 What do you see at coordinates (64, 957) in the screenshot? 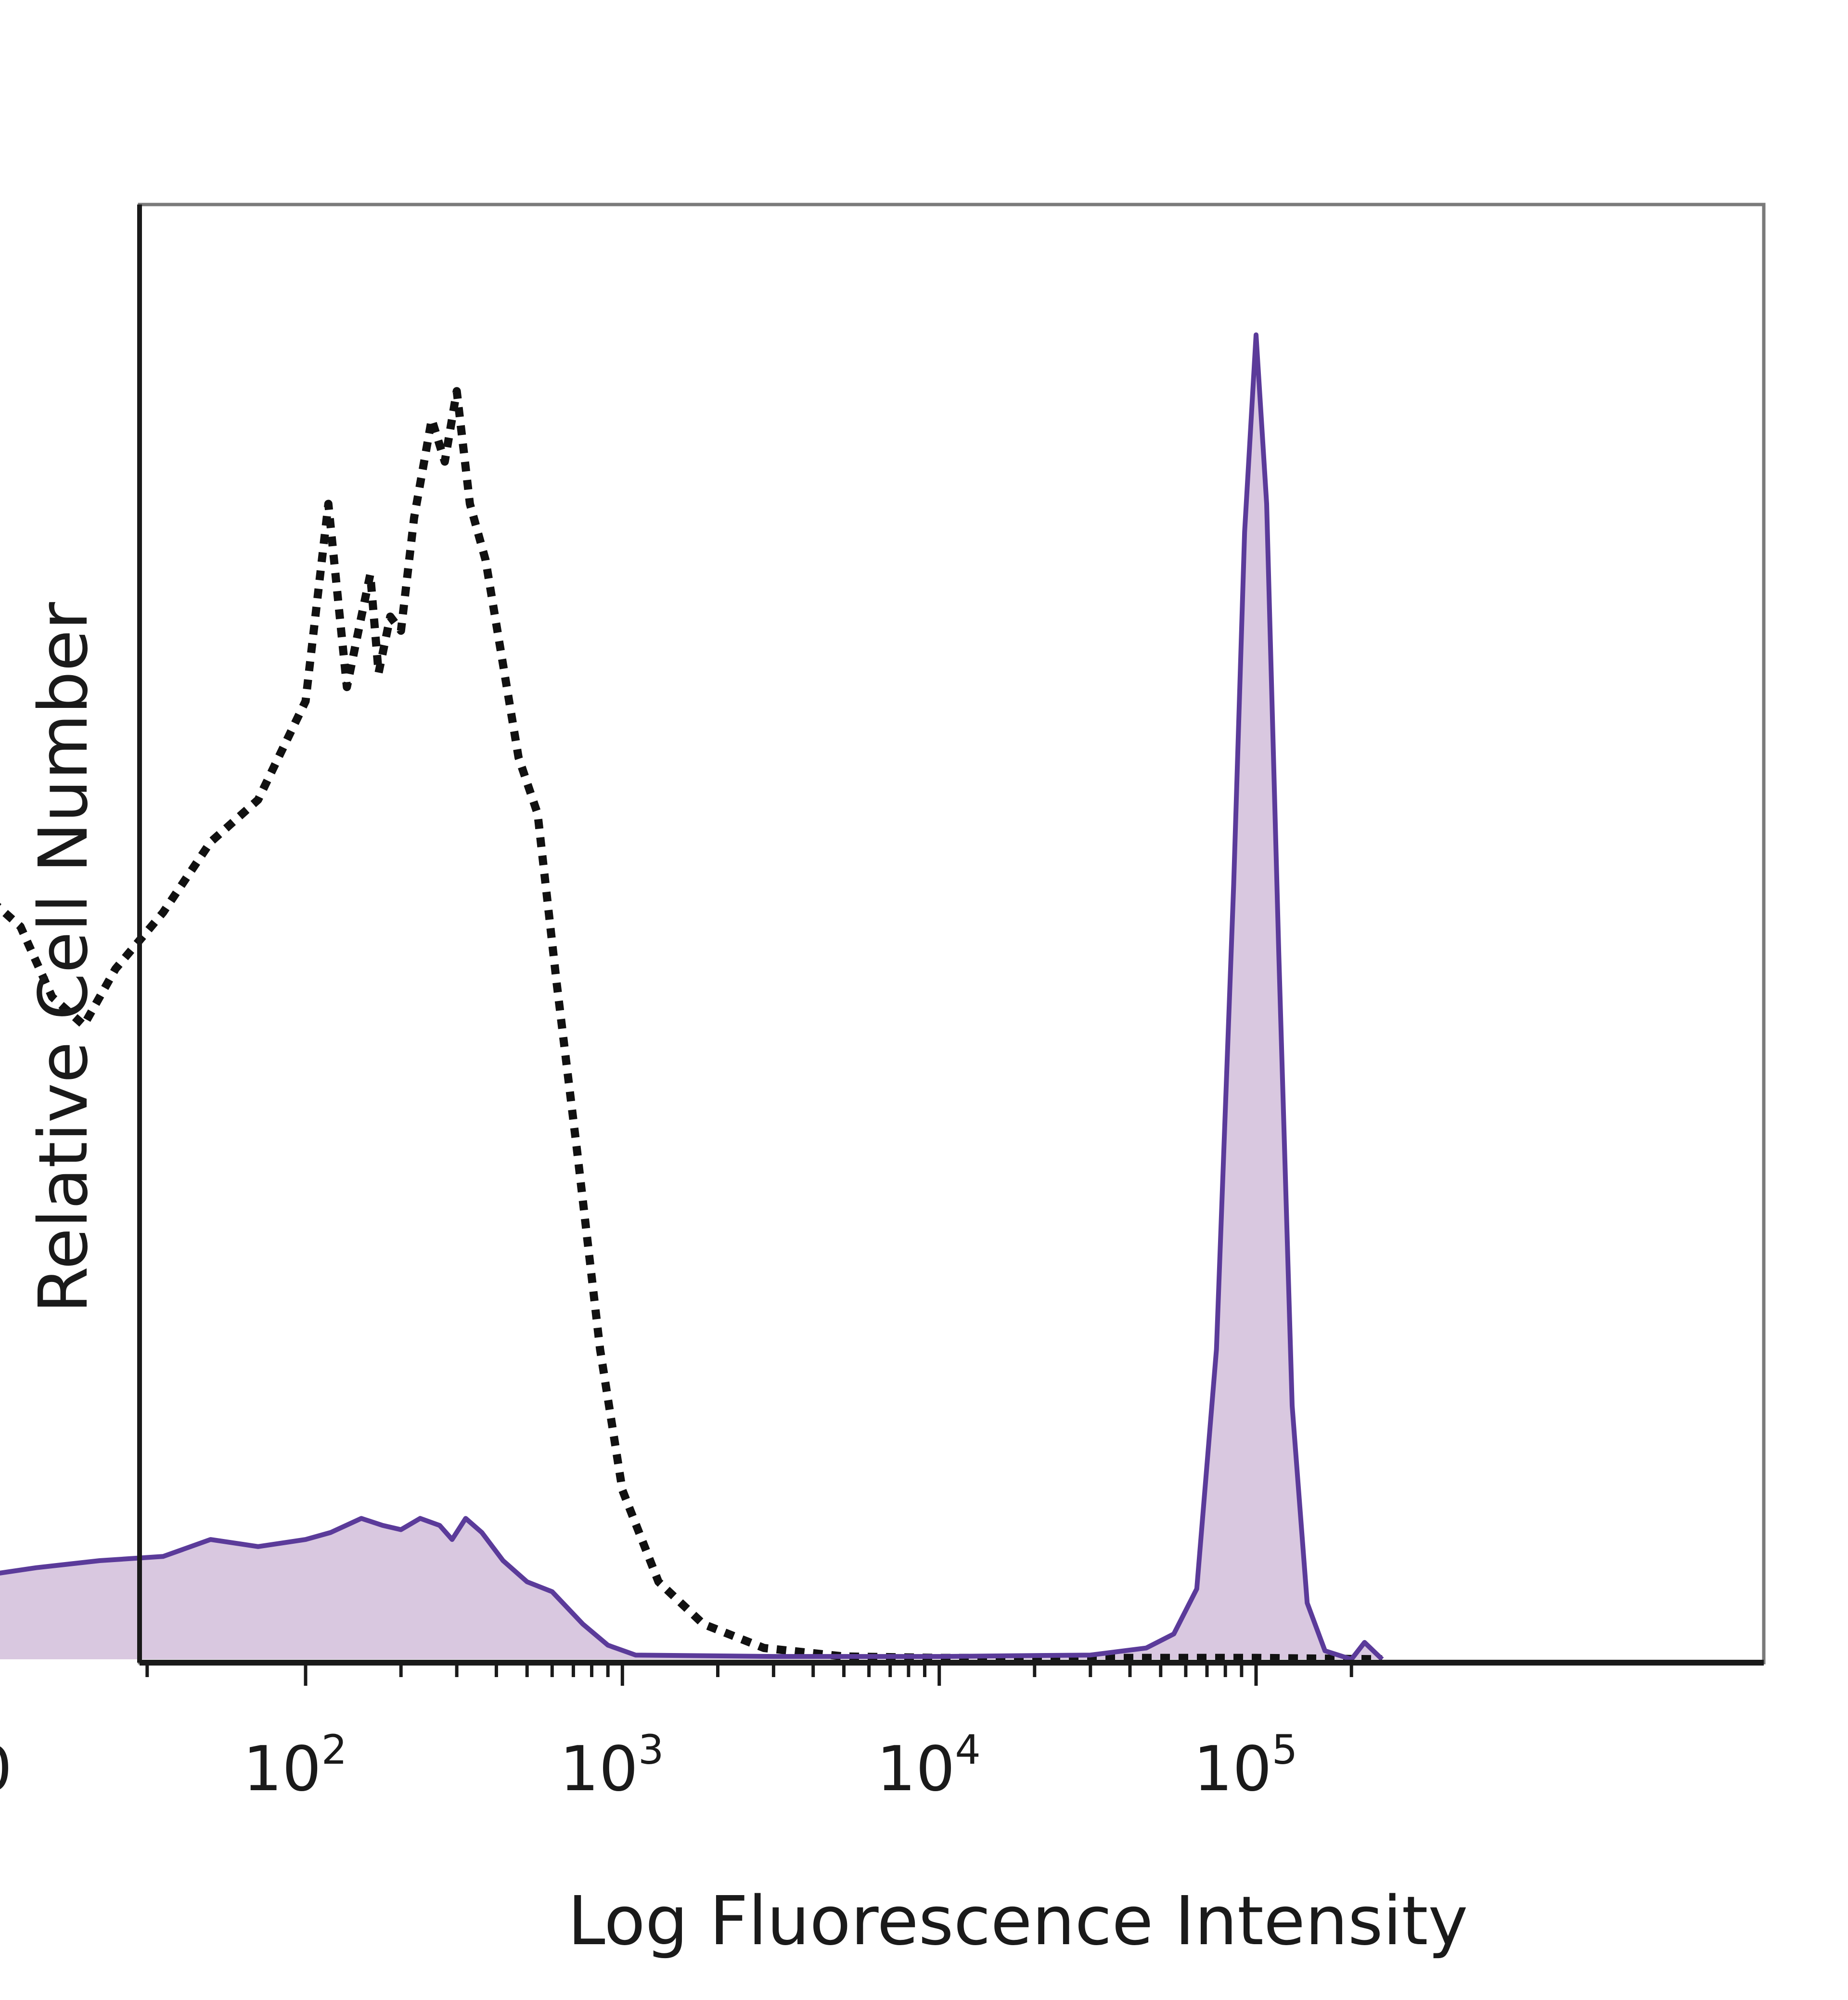
I see `y-axis-label: Relative Cell Number` at bounding box center [64, 957].